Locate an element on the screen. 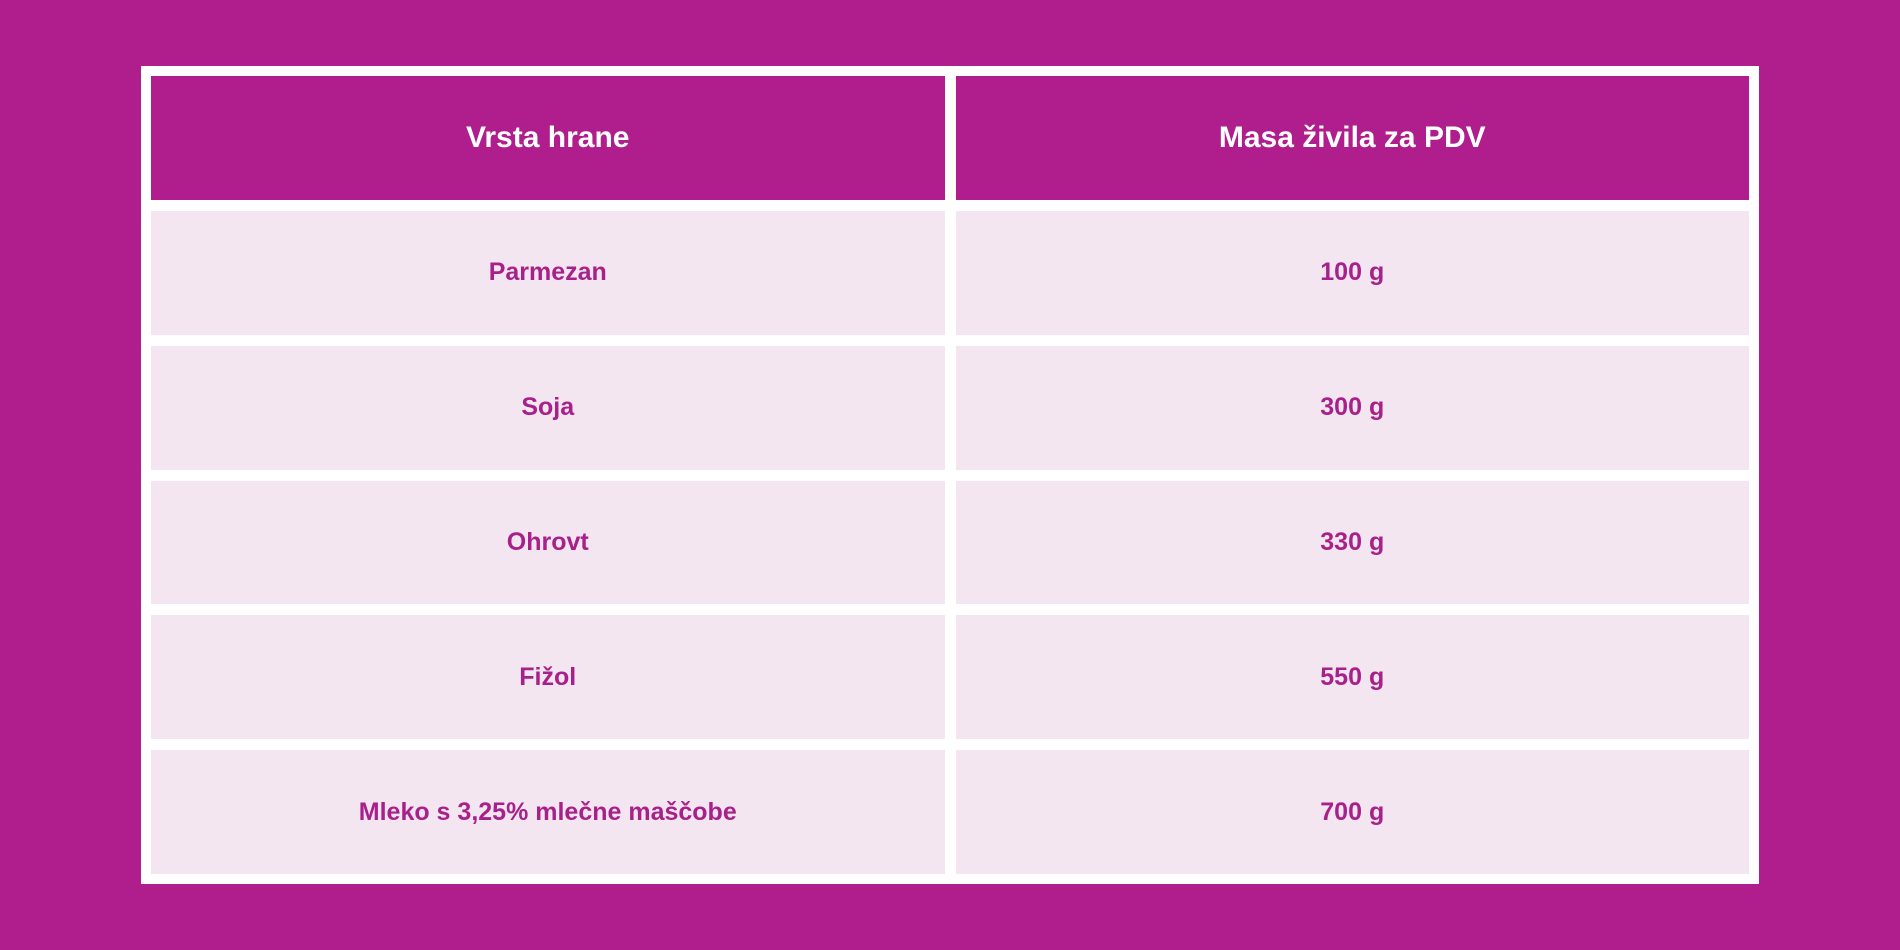 The width and height of the screenshot is (1900, 950). cell-mass: 100 g is located at coordinates (1352, 272).